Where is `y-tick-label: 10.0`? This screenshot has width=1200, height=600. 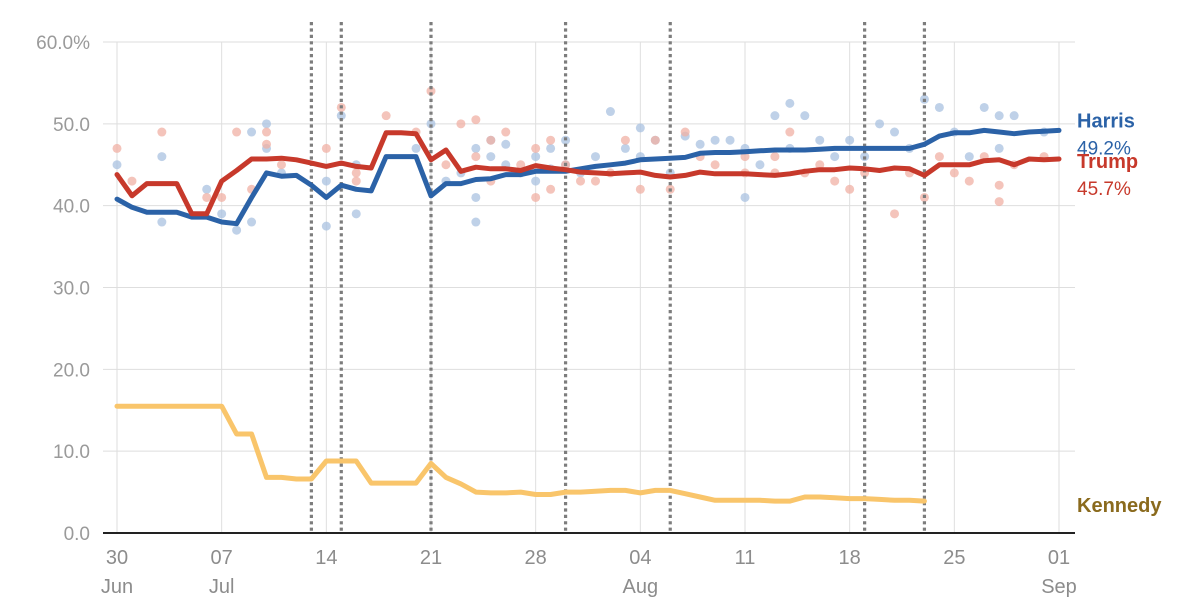
y-tick-label: 10.0 is located at coordinates (71, 452).